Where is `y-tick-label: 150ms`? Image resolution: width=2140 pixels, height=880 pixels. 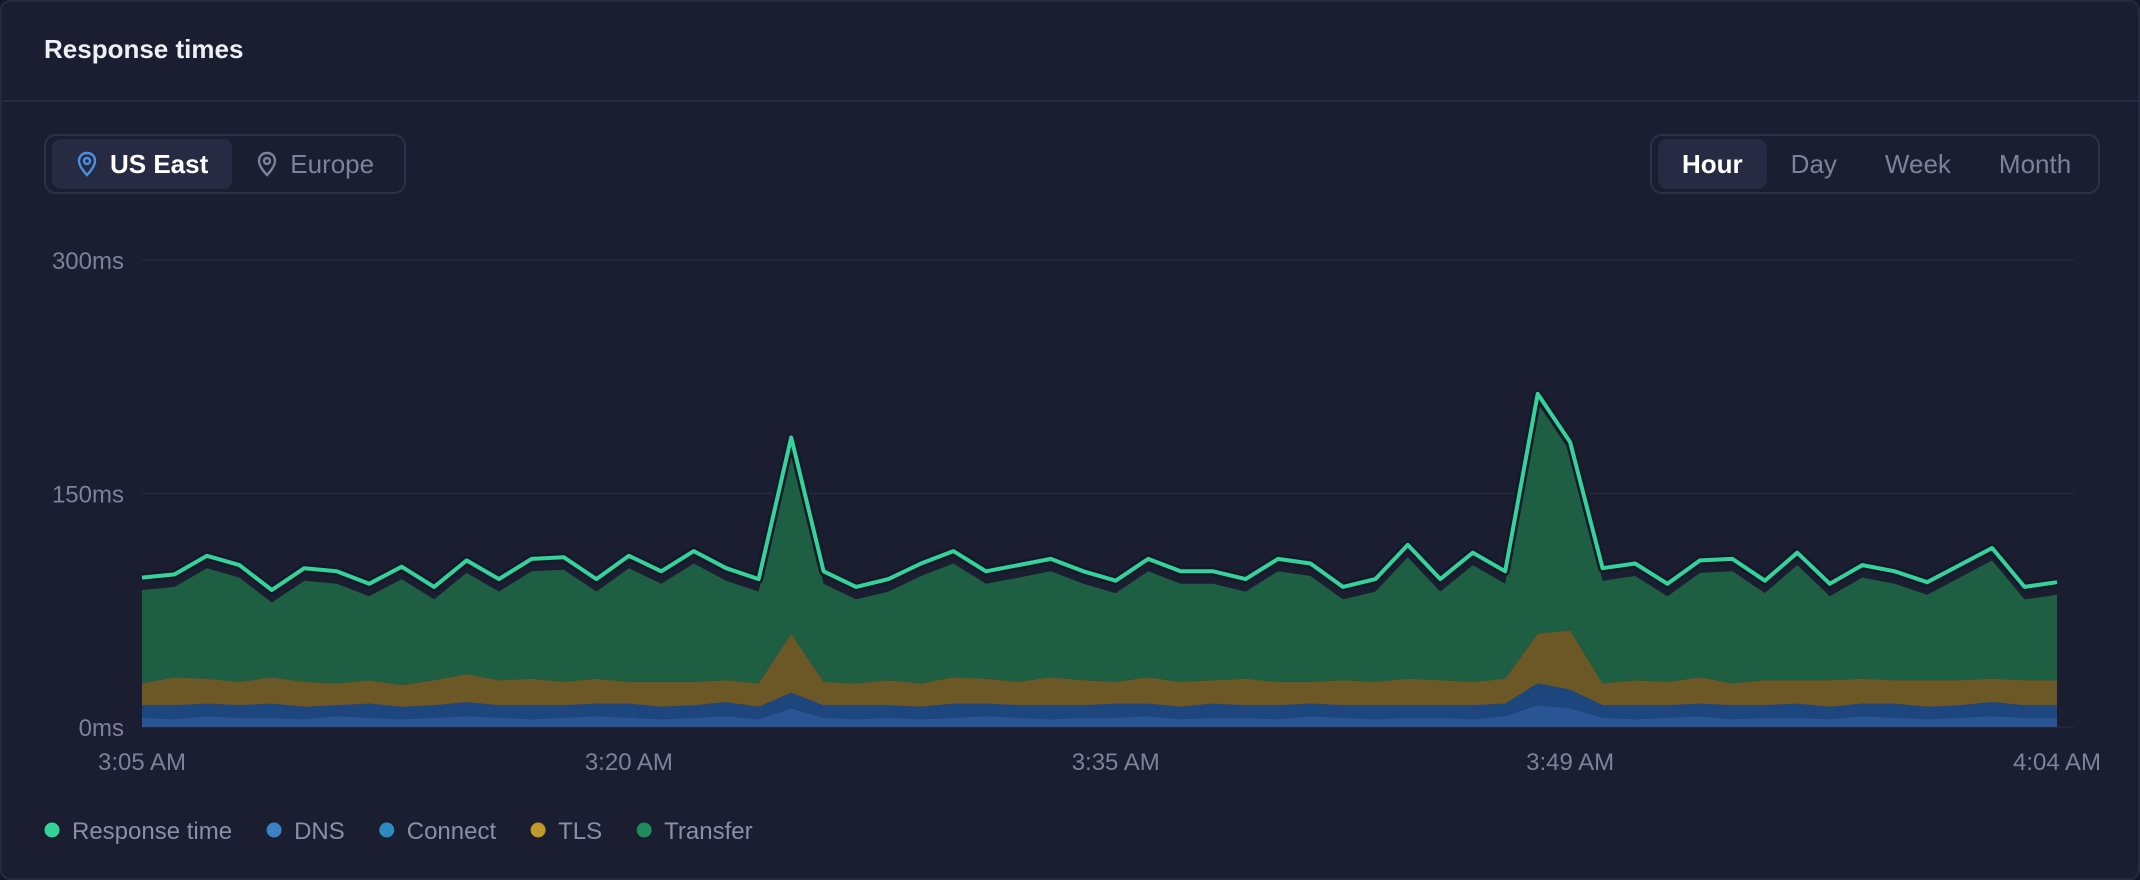
y-tick-label: 150ms is located at coordinates (88, 495).